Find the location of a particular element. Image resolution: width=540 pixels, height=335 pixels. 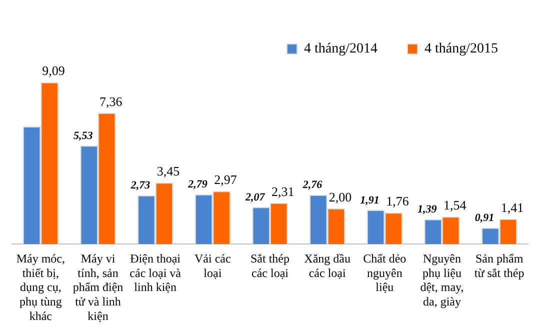

x-tick-label: Sắt thép các loại is located at coordinates (270, 265).